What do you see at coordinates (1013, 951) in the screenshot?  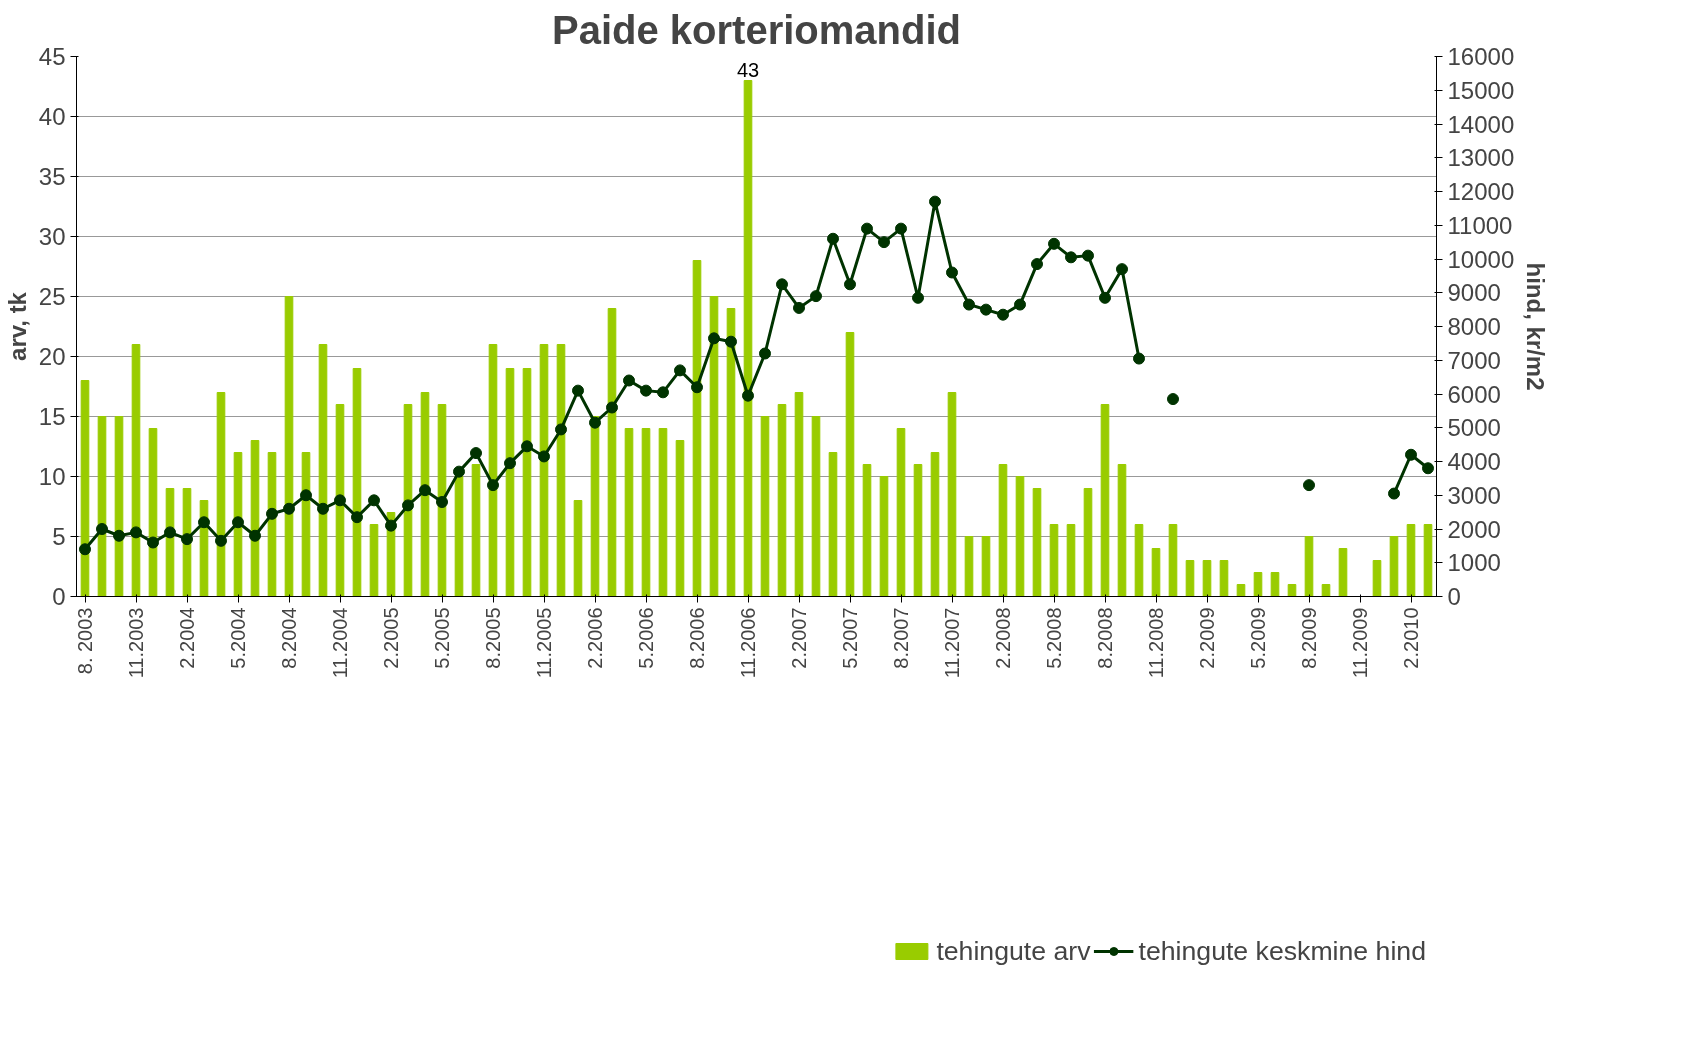 I see `legend-label: tehingute arv` at bounding box center [1013, 951].